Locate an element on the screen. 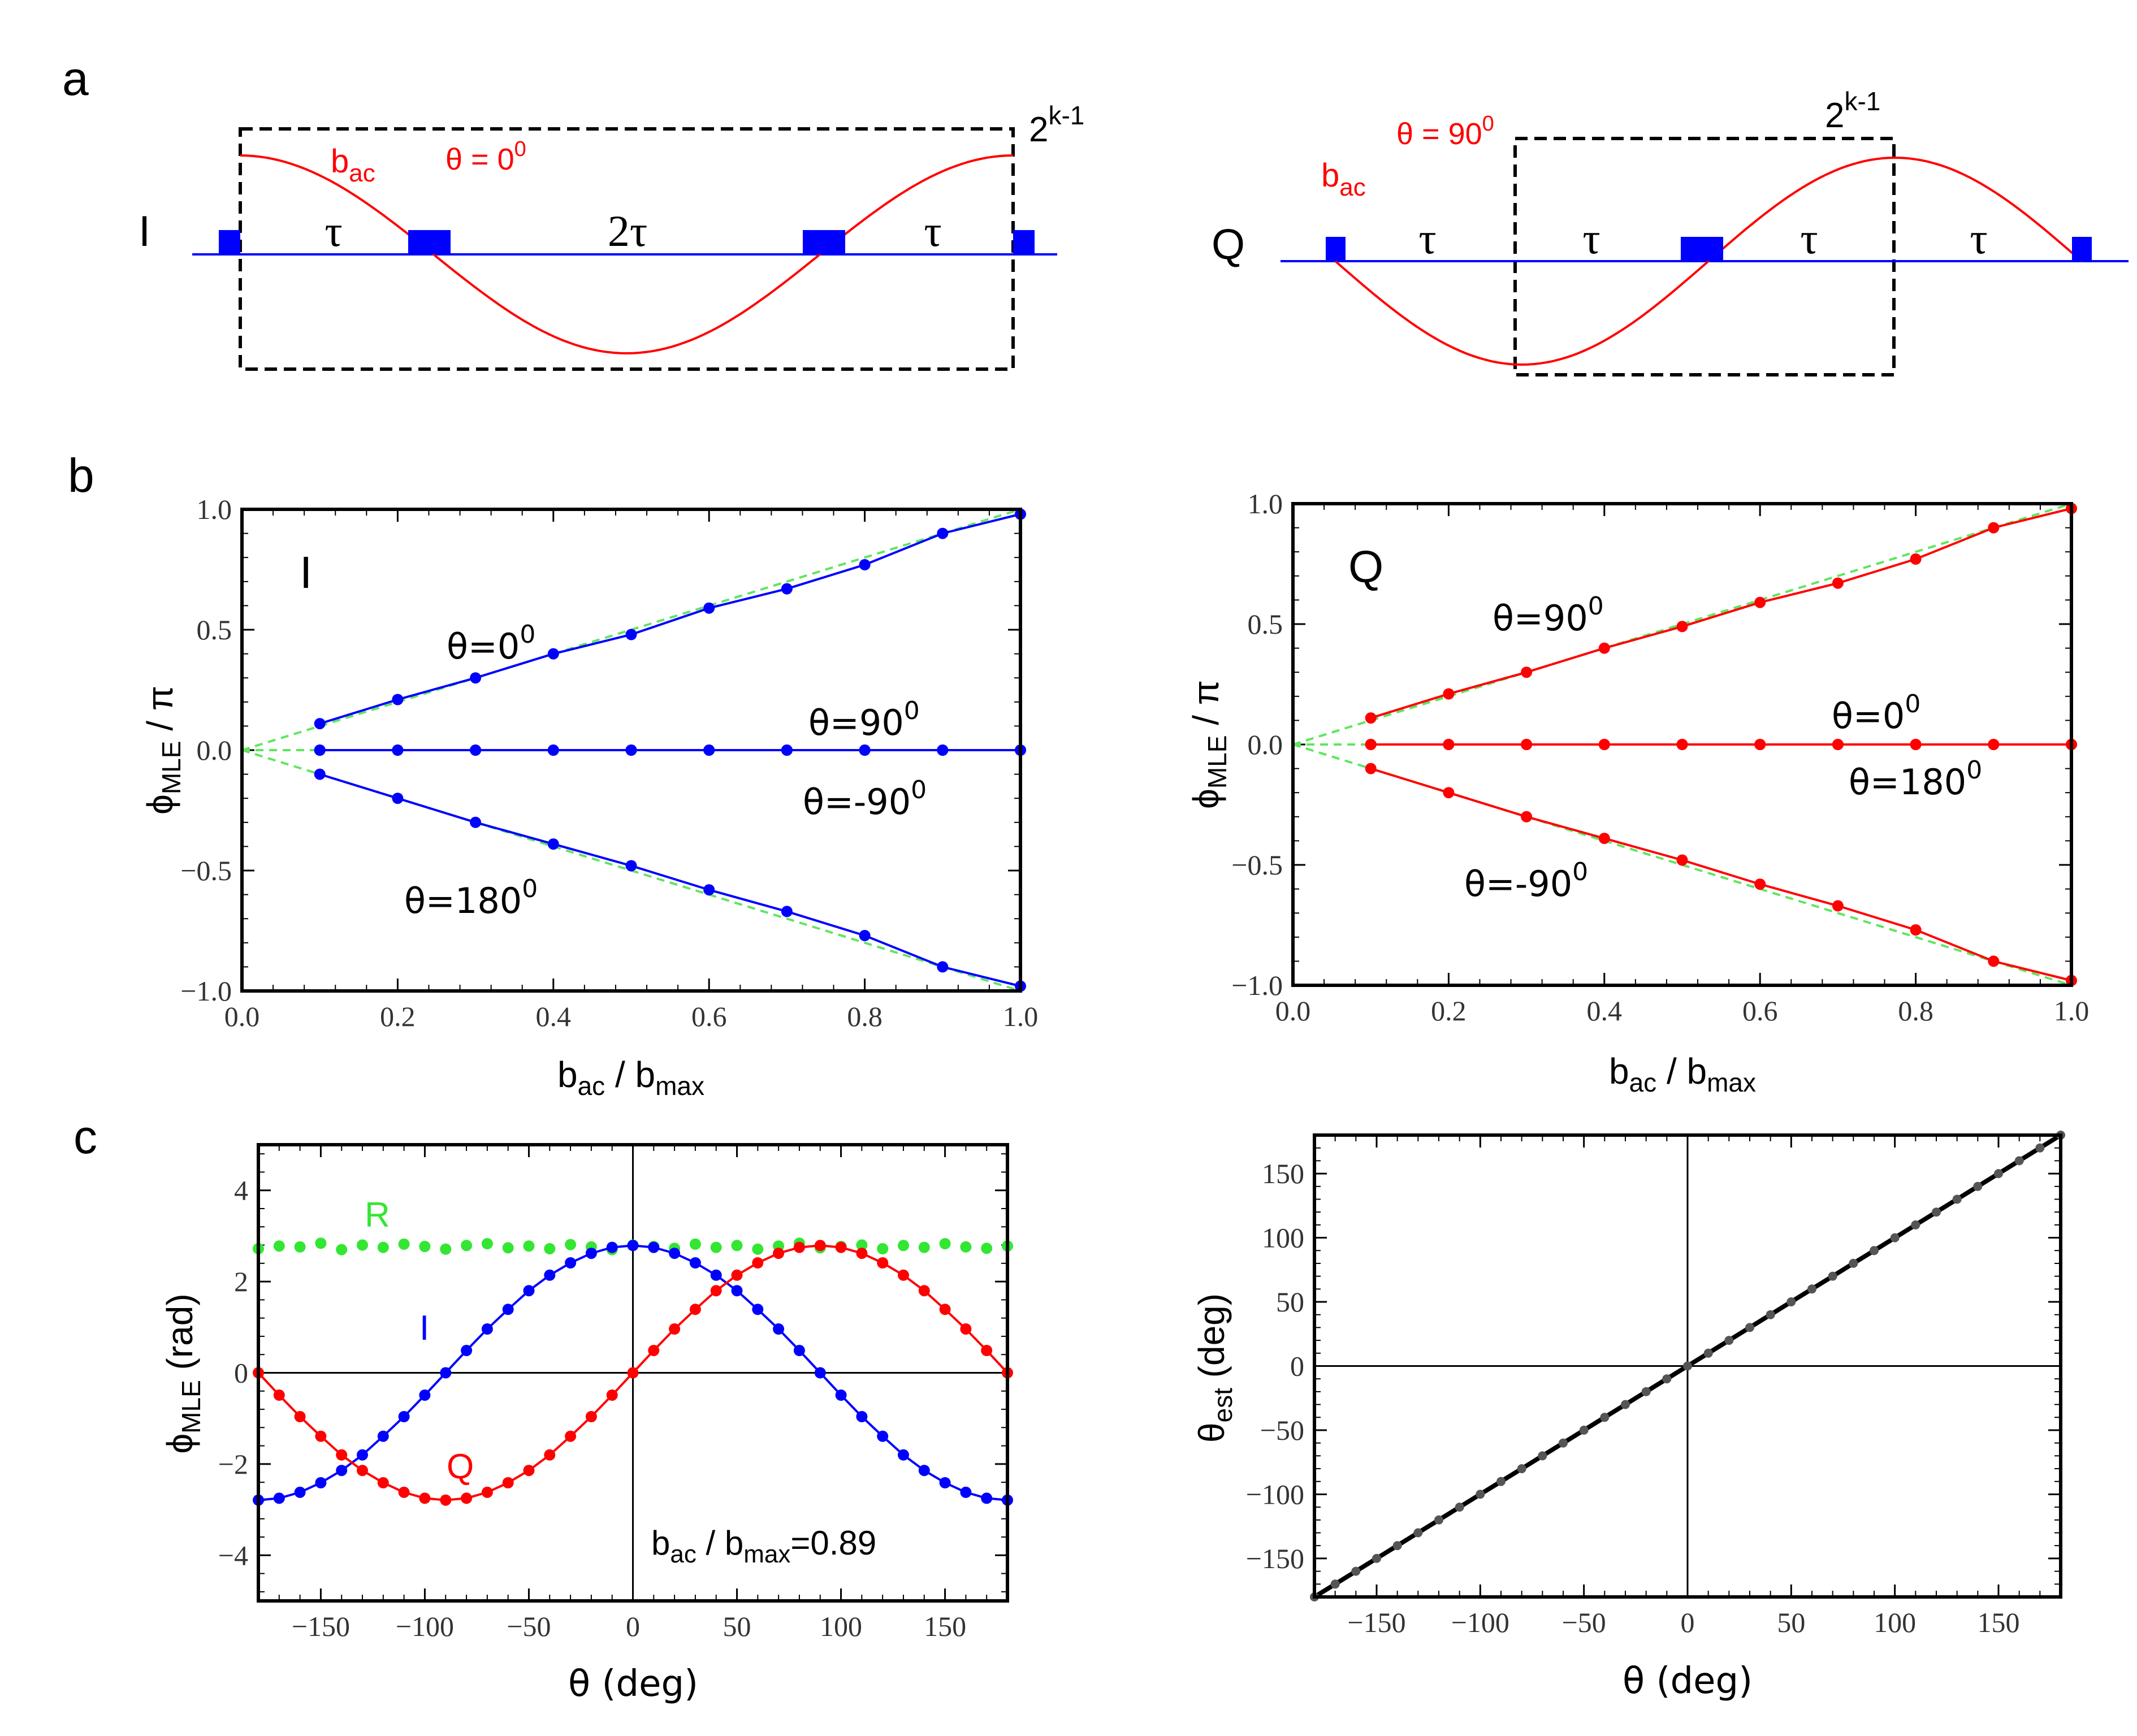 This screenshot has width=2137, height=1736. x-tick-label: 0.2 is located at coordinates (1449, 1011).